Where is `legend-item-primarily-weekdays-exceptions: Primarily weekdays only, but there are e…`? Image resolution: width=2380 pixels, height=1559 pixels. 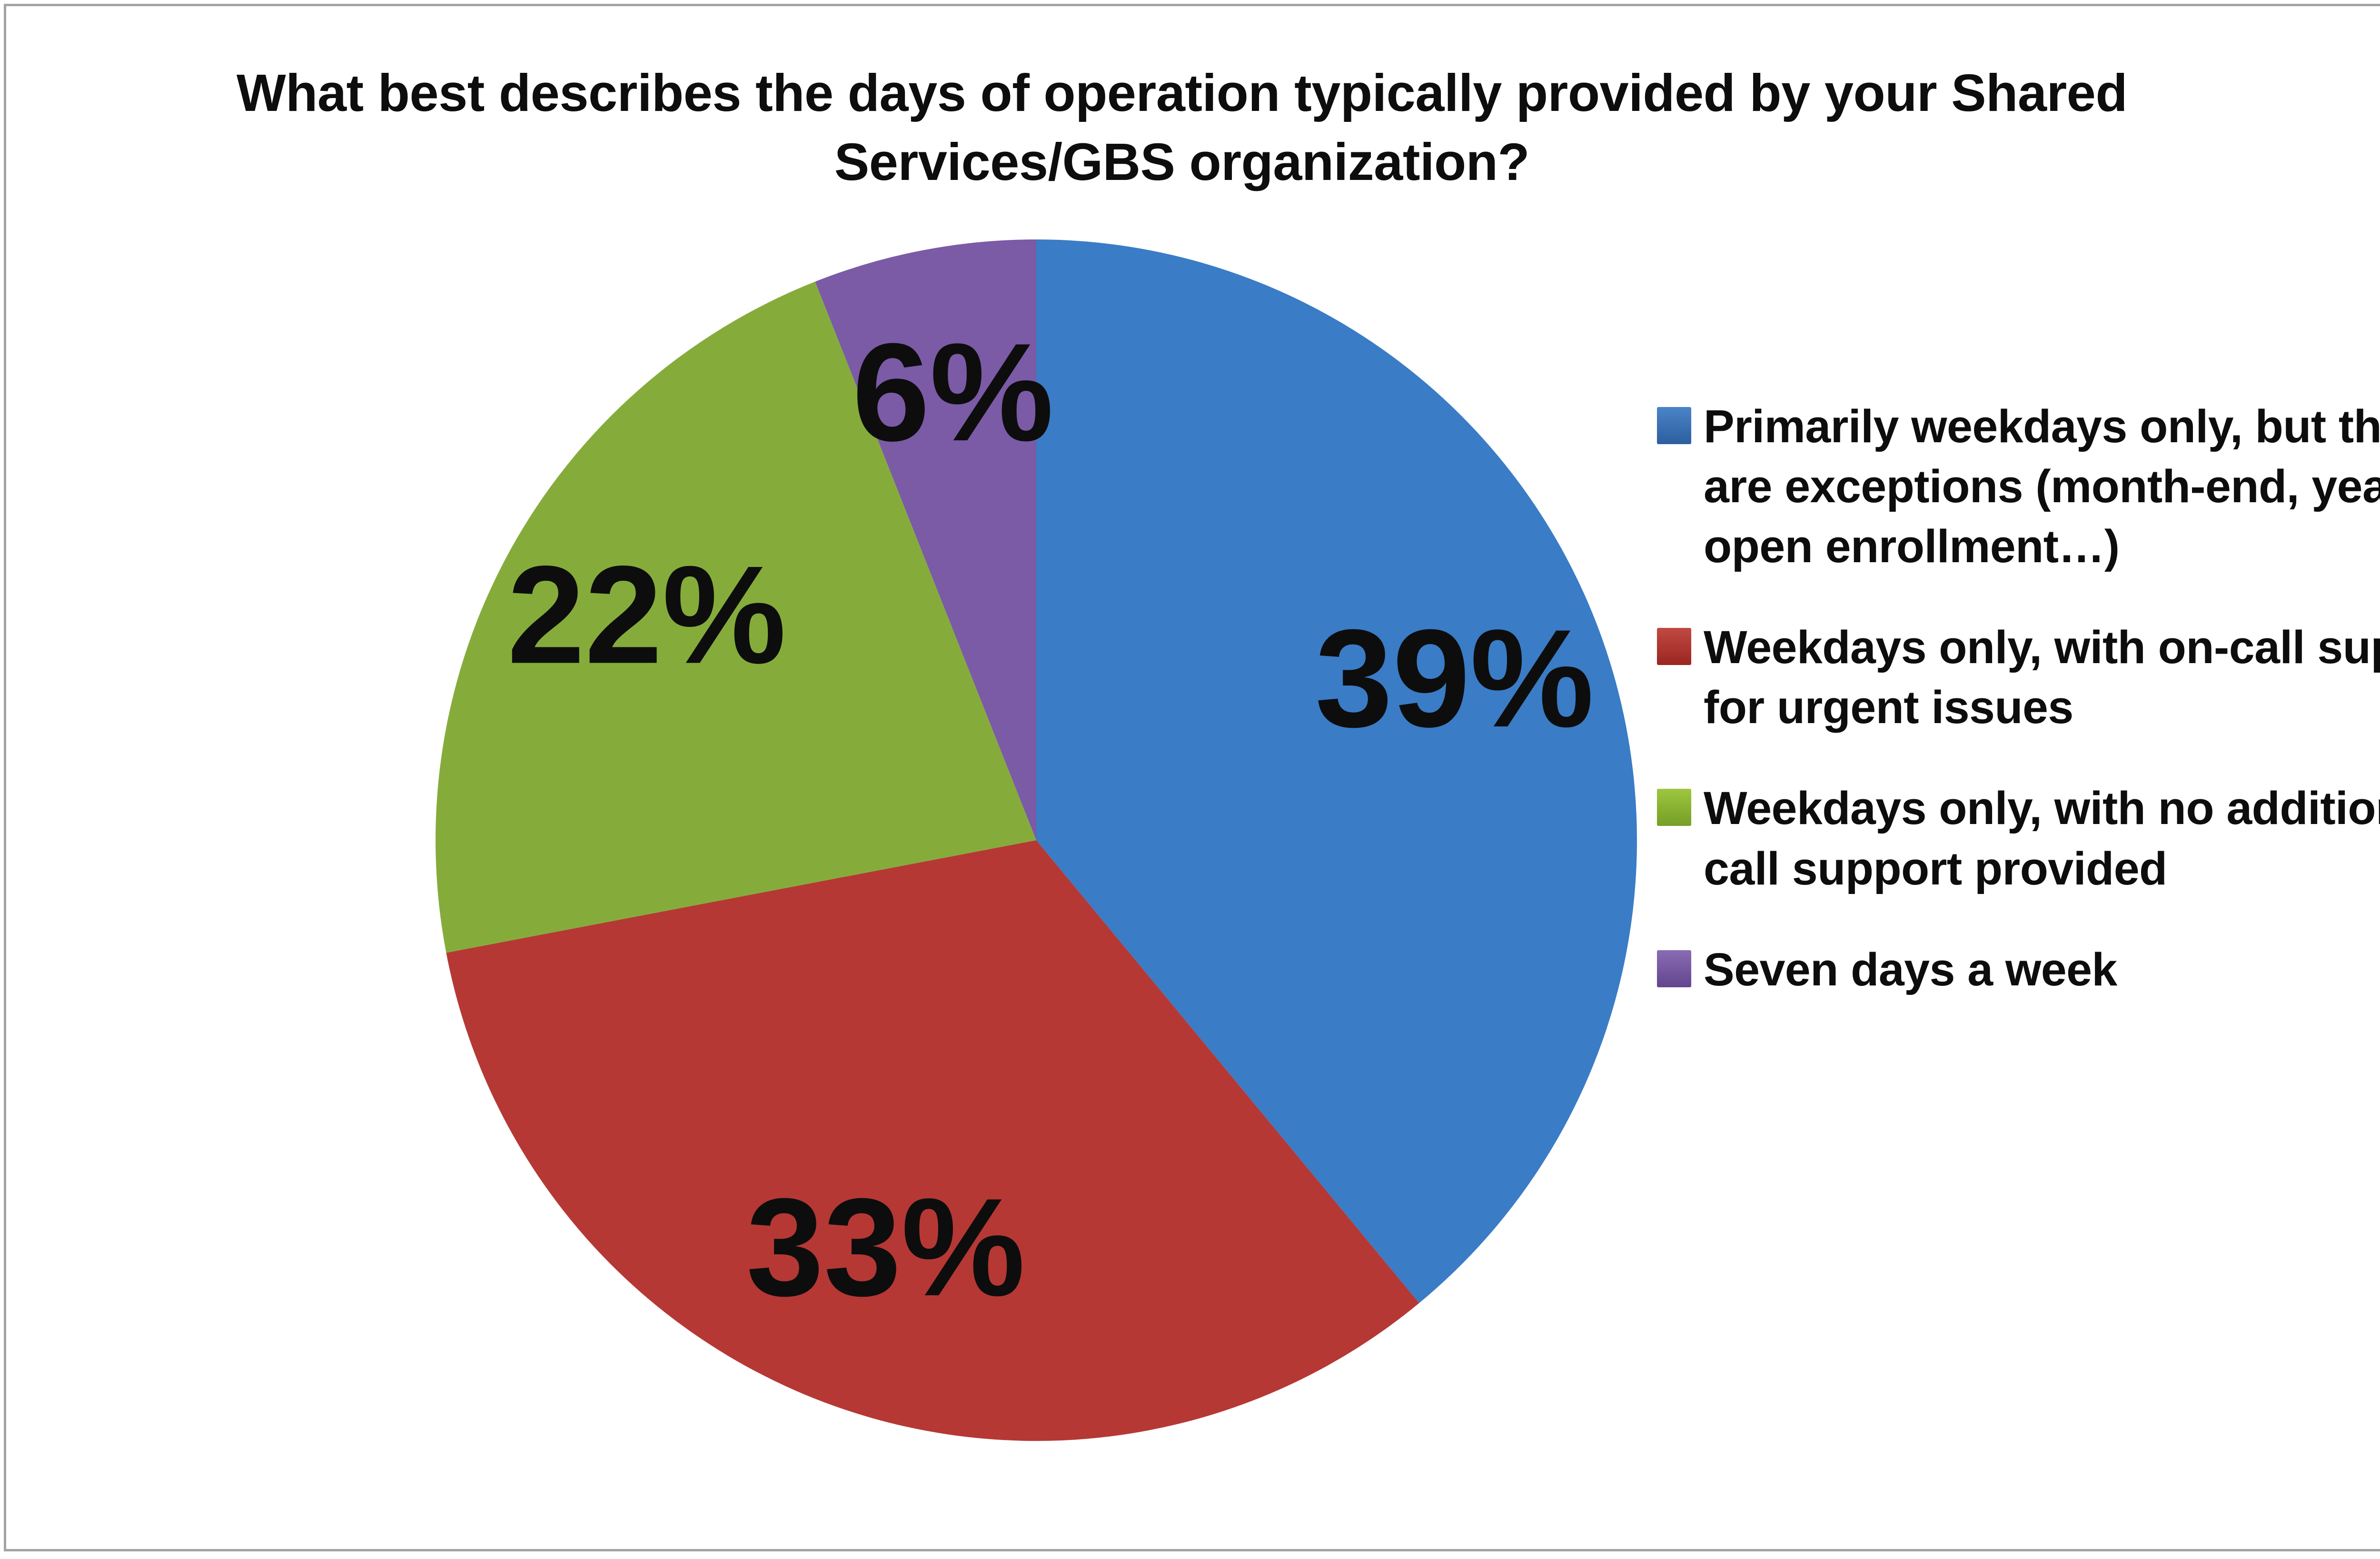 legend-item-primarily-weekdays-exceptions: Primarily weekdays only, but there are e… is located at coordinates (2018, 487).